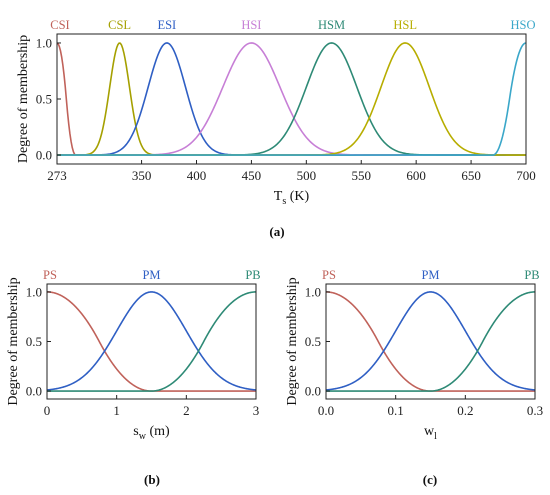  I want to click on x-tick-label: 550, so click(361, 175).